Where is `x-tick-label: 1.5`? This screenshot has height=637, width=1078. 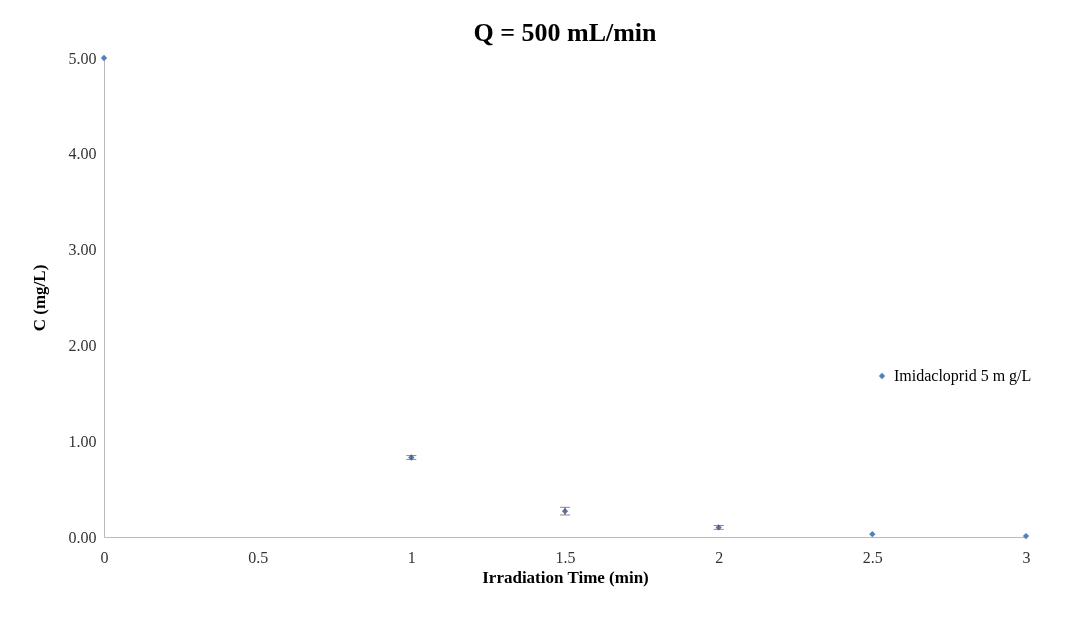
x-tick-label: 1.5 is located at coordinates (565, 557).